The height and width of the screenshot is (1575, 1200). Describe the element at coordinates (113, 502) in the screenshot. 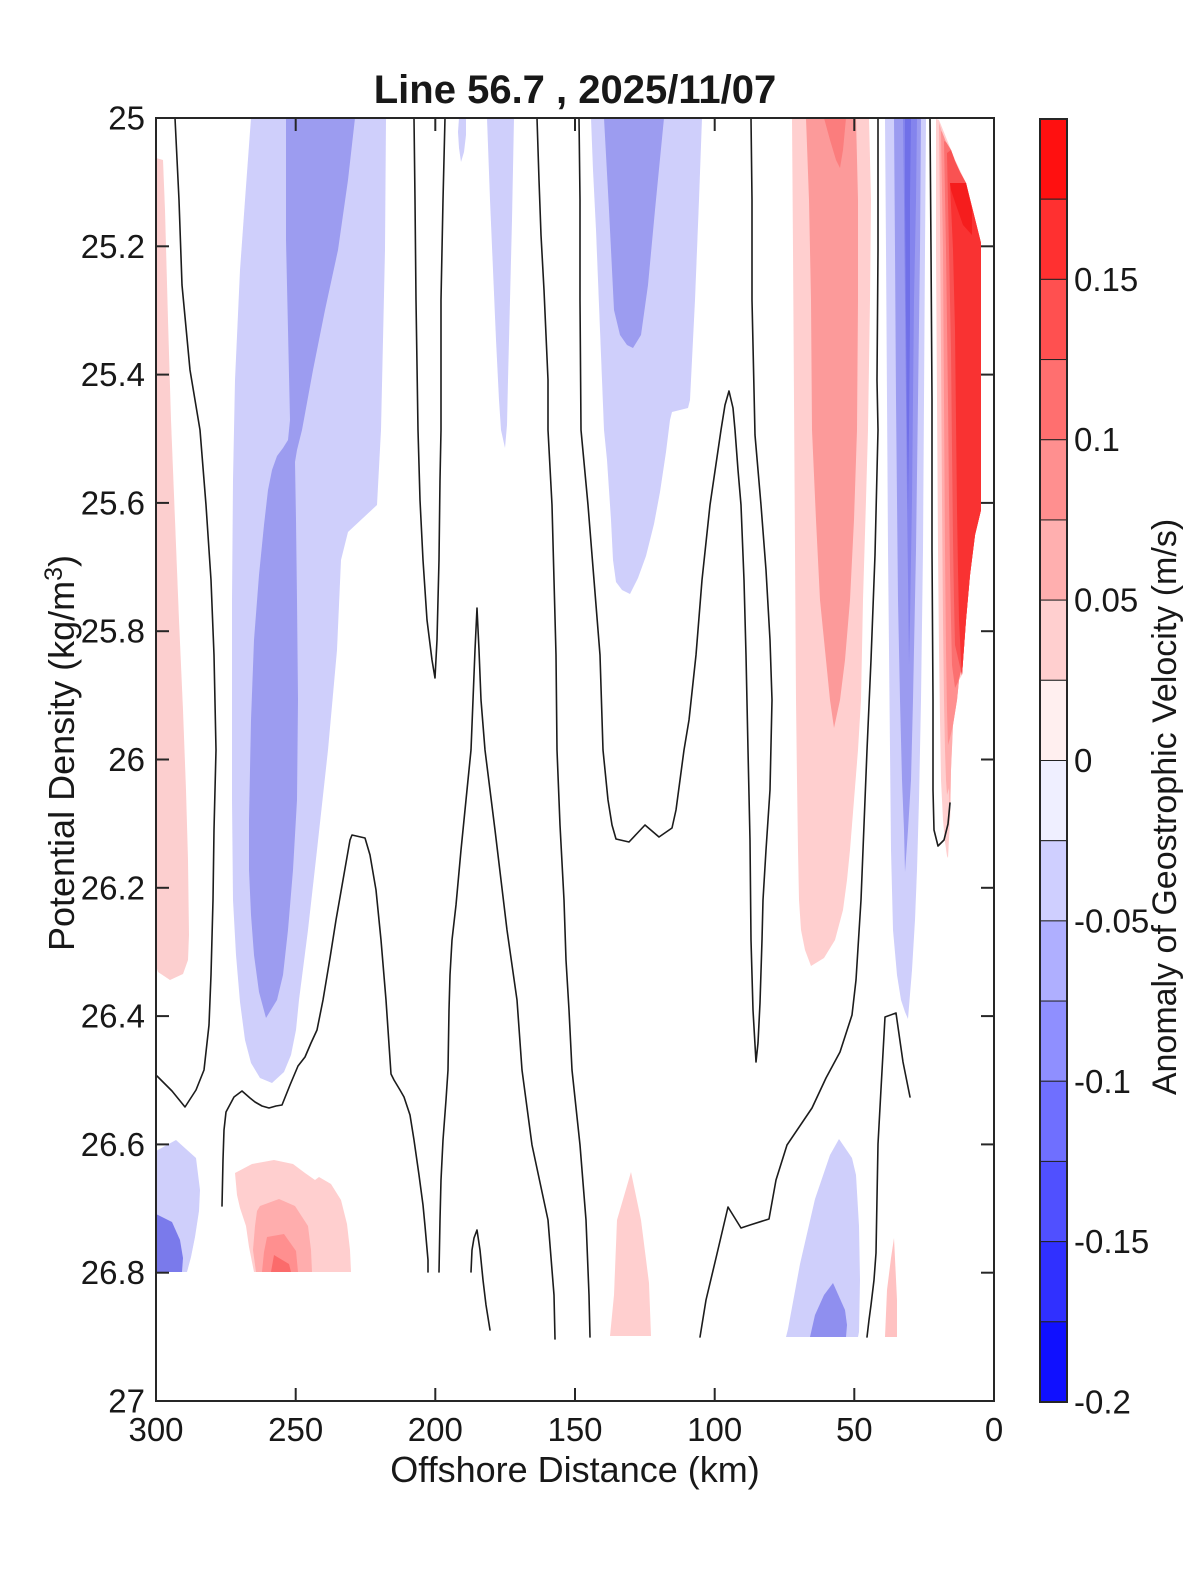

I see `svg-text: 25.6` at that location.